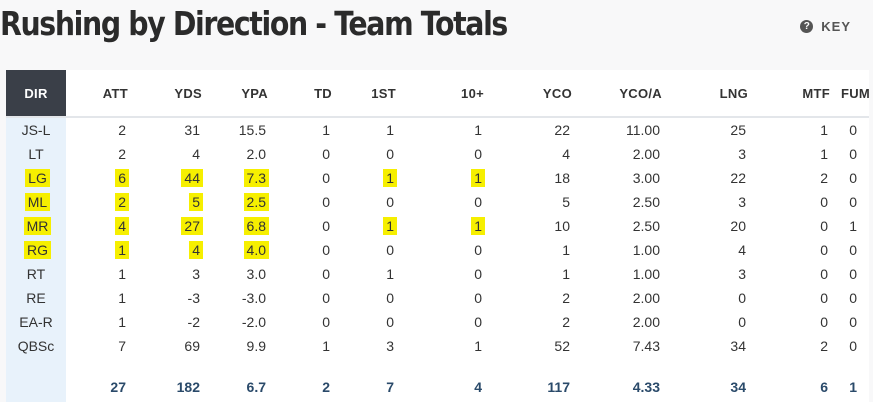  I want to click on table-row: MR 4 27 6.8 0 1 1 10 2.50 20 0 1, so click(437, 226).